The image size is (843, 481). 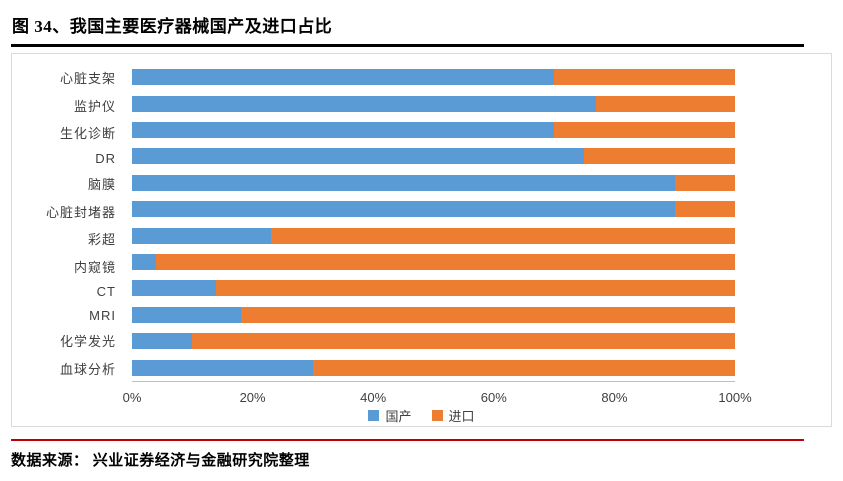 I want to click on title-divider, so click(x=407, y=45).